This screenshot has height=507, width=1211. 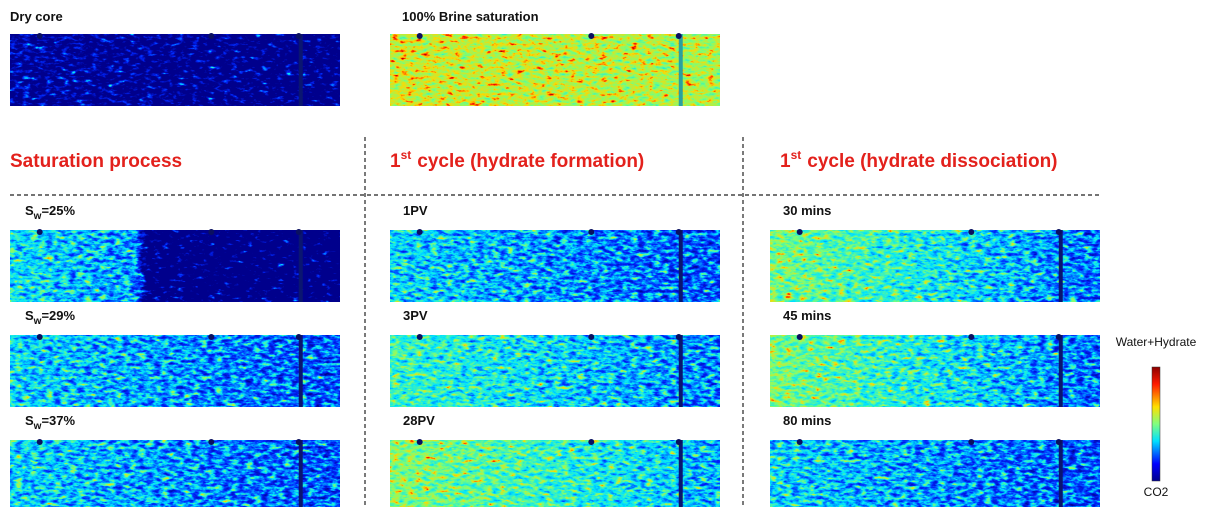 I want to click on panel-label: Sw=37%, so click(x=50, y=422).